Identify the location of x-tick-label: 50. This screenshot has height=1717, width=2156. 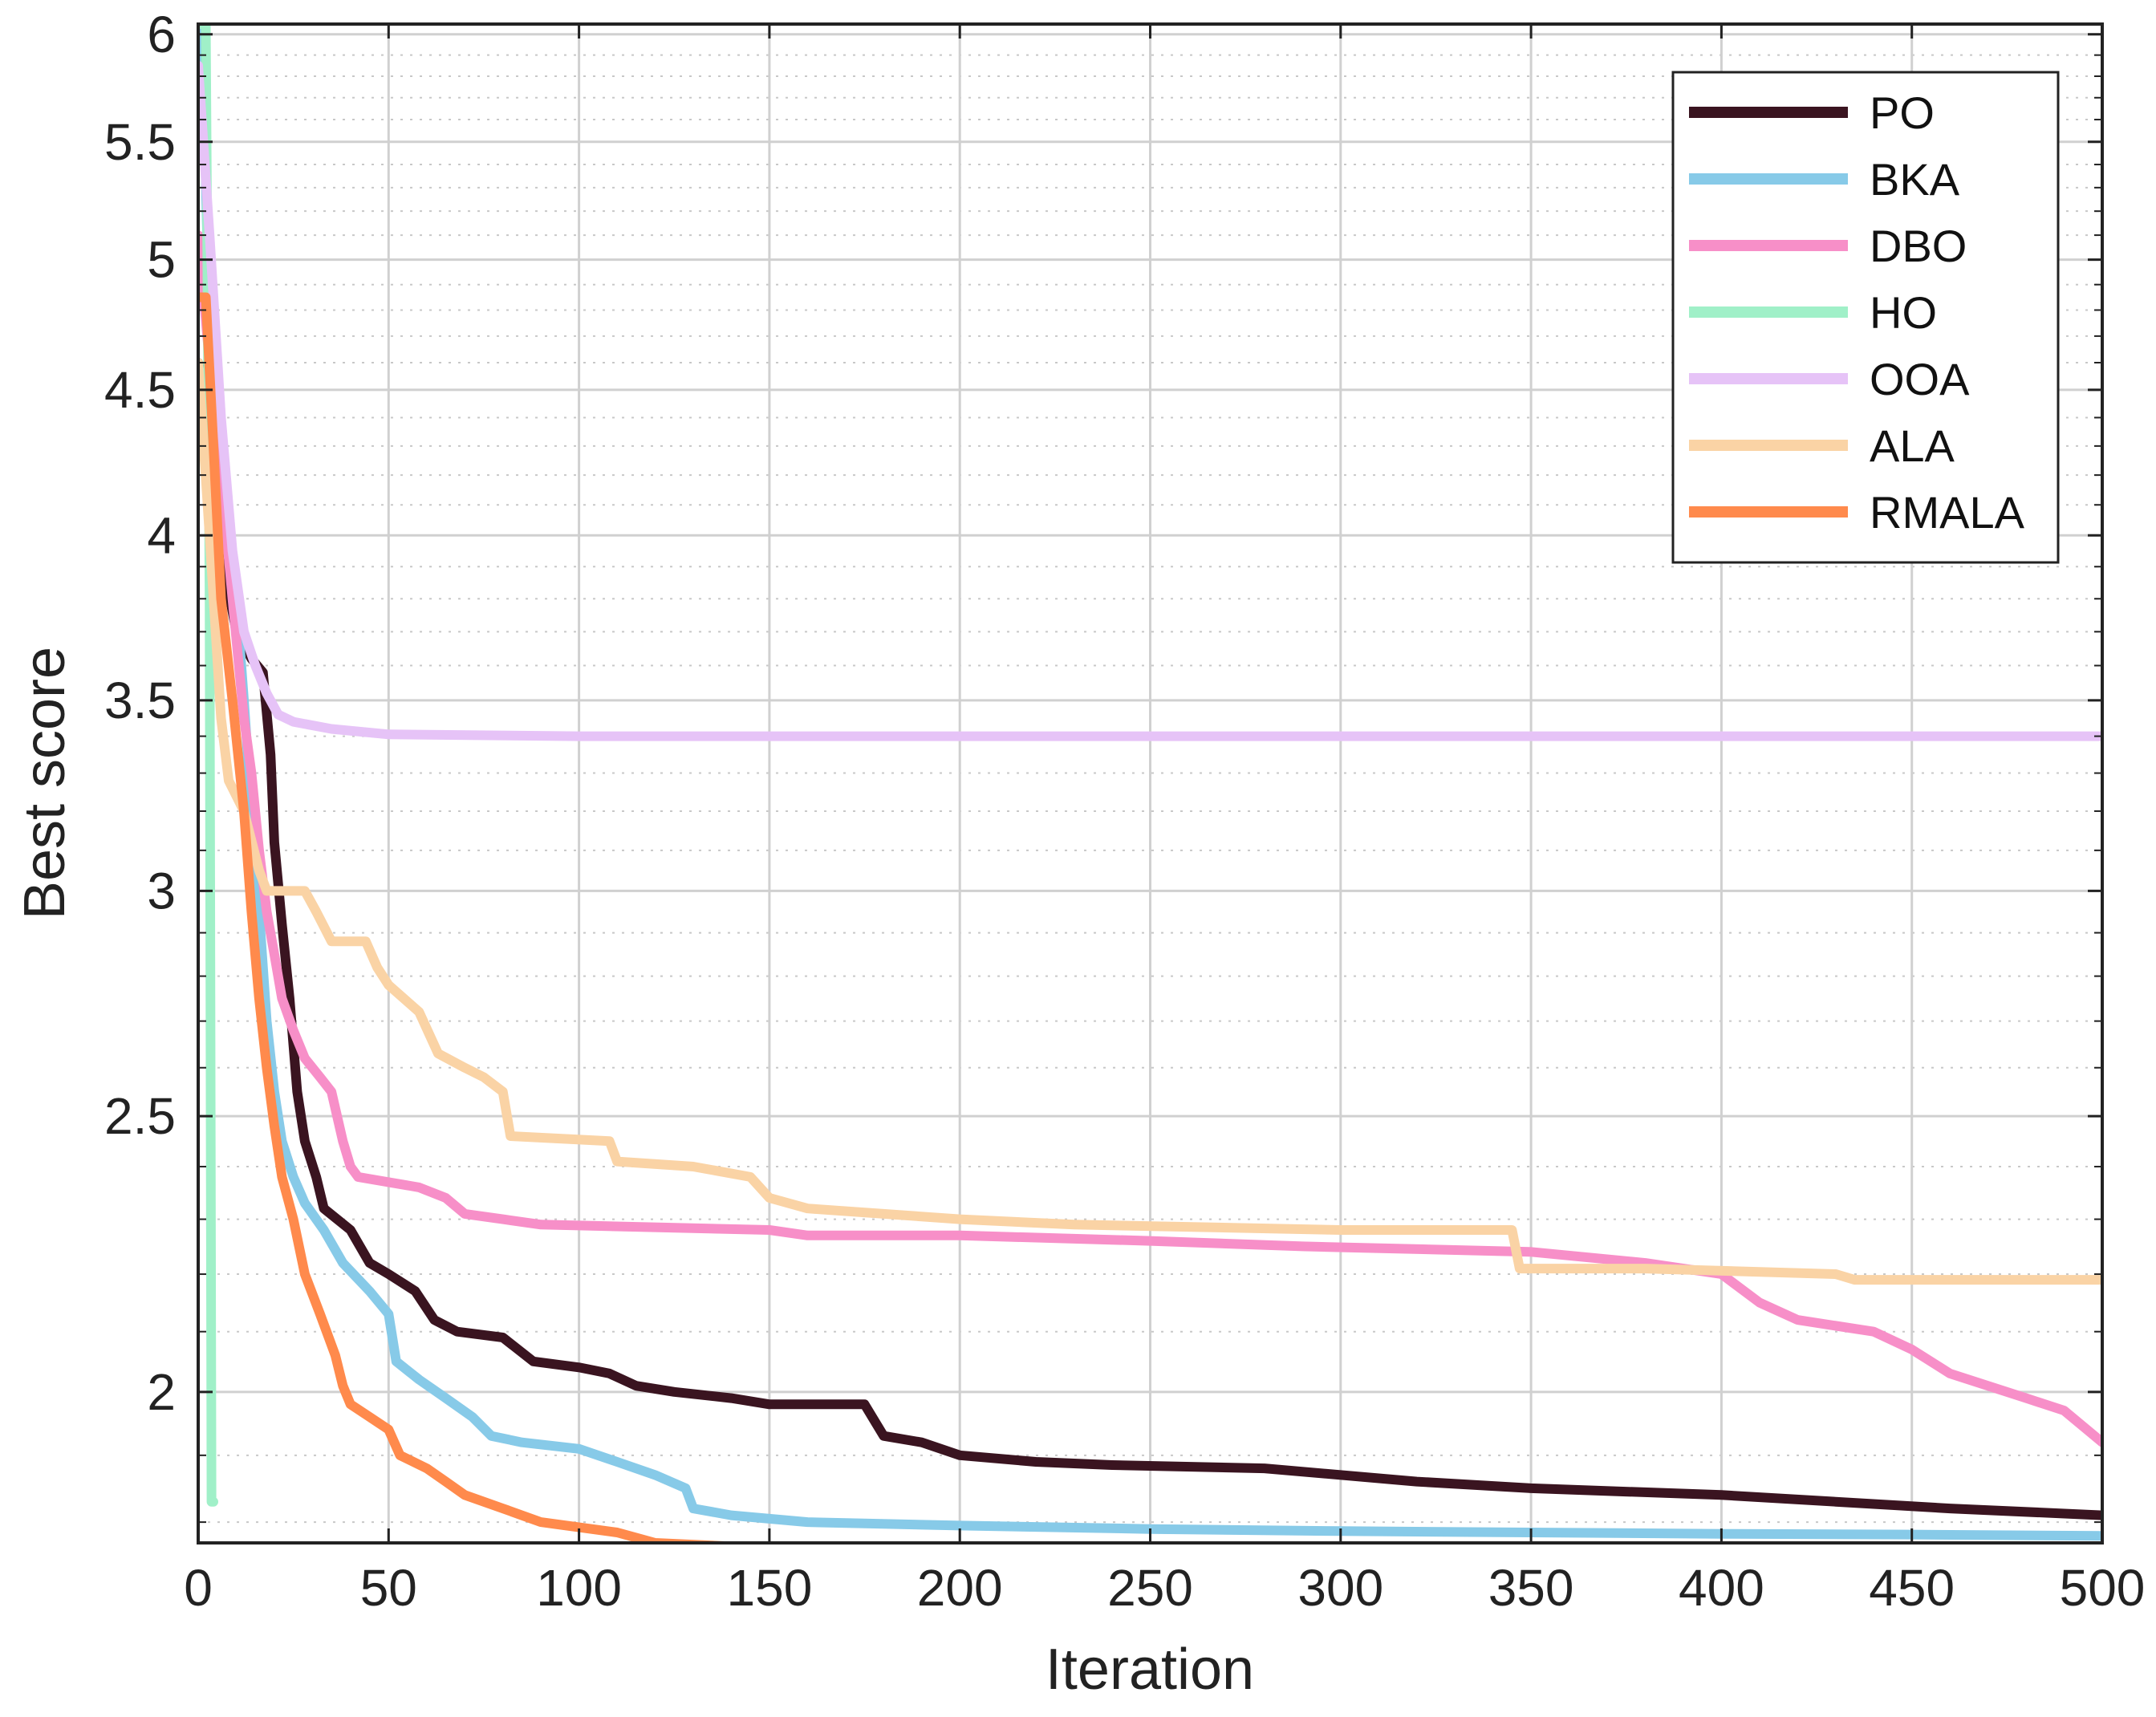
(388, 1588).